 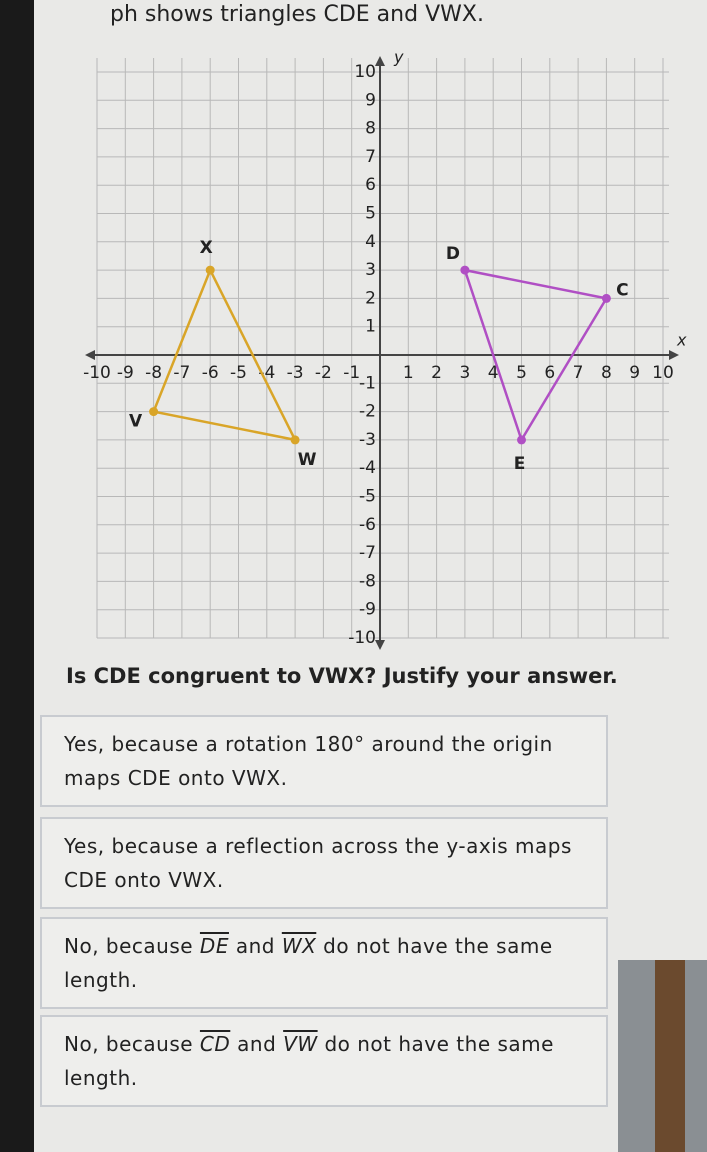 What do you see at coordinates (370, 242) in the screenshot?
I see `y-tick-label: 4` at bounding box center [370, 242].